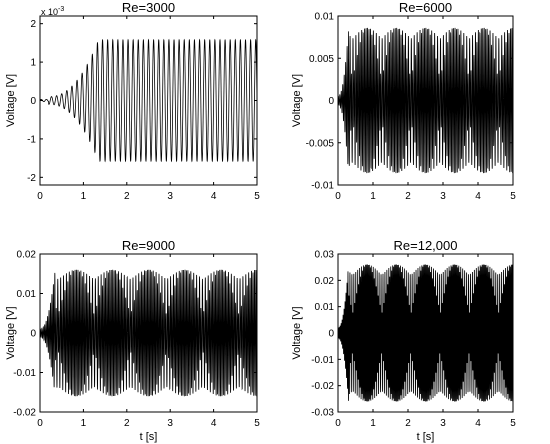  What do you see at coordinates (426, 245) in the screenshot?
I see `chart-title: Re=12,000` at bounding box center [426, 245].